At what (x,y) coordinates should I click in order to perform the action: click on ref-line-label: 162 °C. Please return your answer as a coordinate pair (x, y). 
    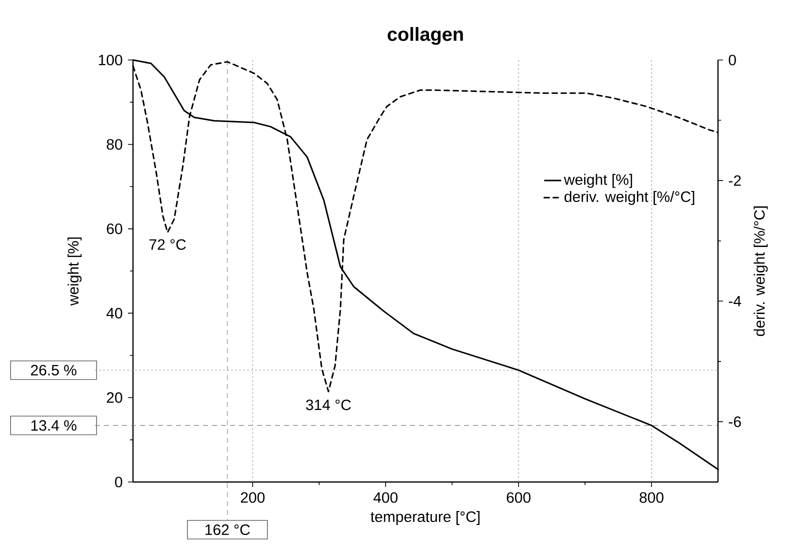
    Looking at the image, I should click on (228, 530).